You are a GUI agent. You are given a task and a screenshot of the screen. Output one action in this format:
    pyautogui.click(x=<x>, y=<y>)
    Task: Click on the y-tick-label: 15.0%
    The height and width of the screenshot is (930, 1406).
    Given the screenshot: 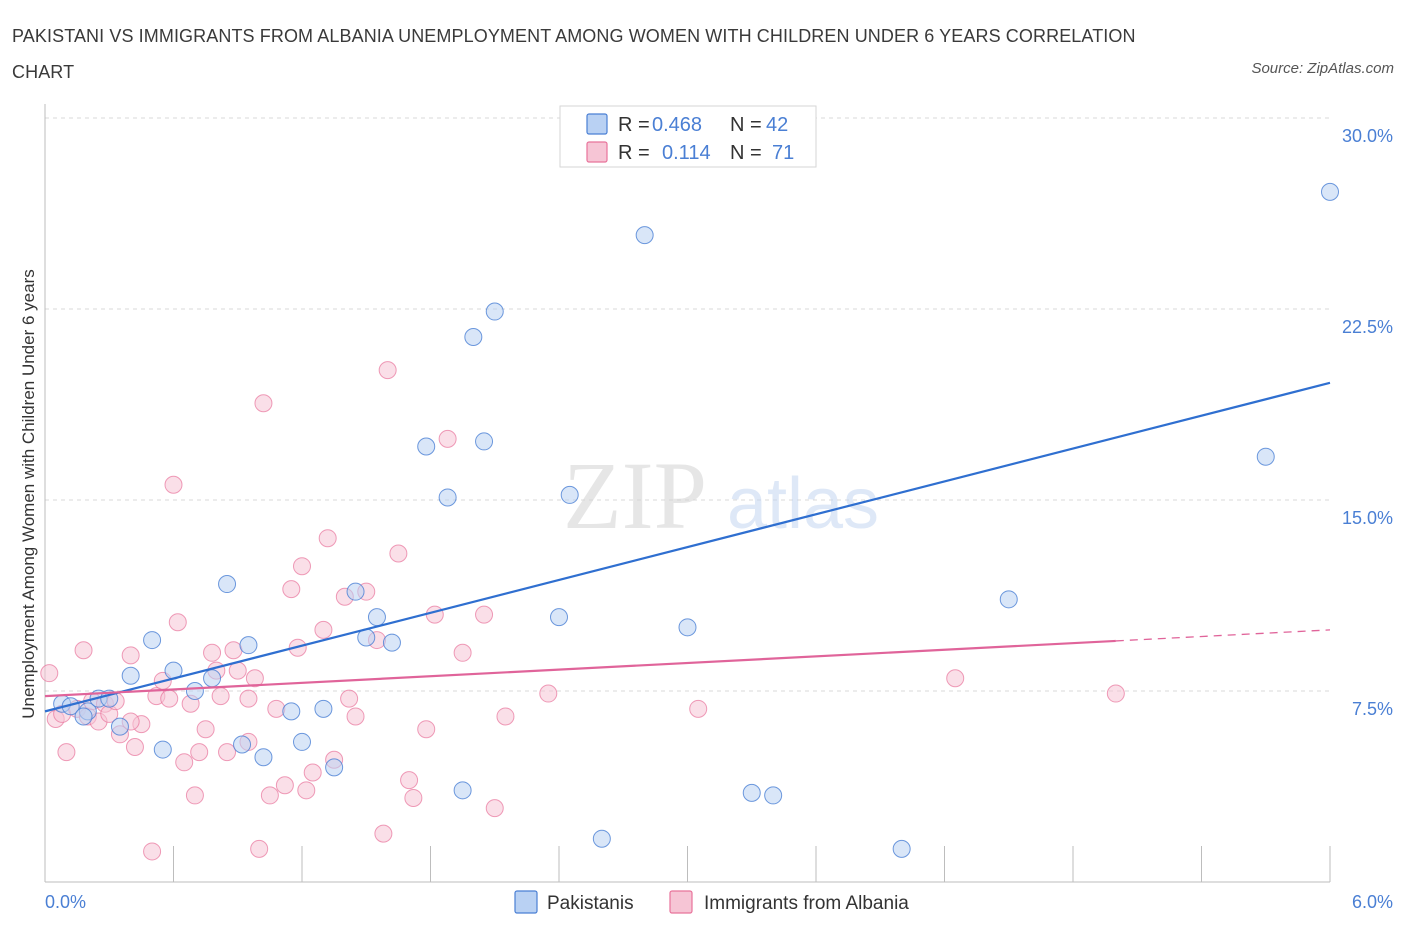 What is the action you would take?
    pyautogui.click(x=1367, y=518)
    